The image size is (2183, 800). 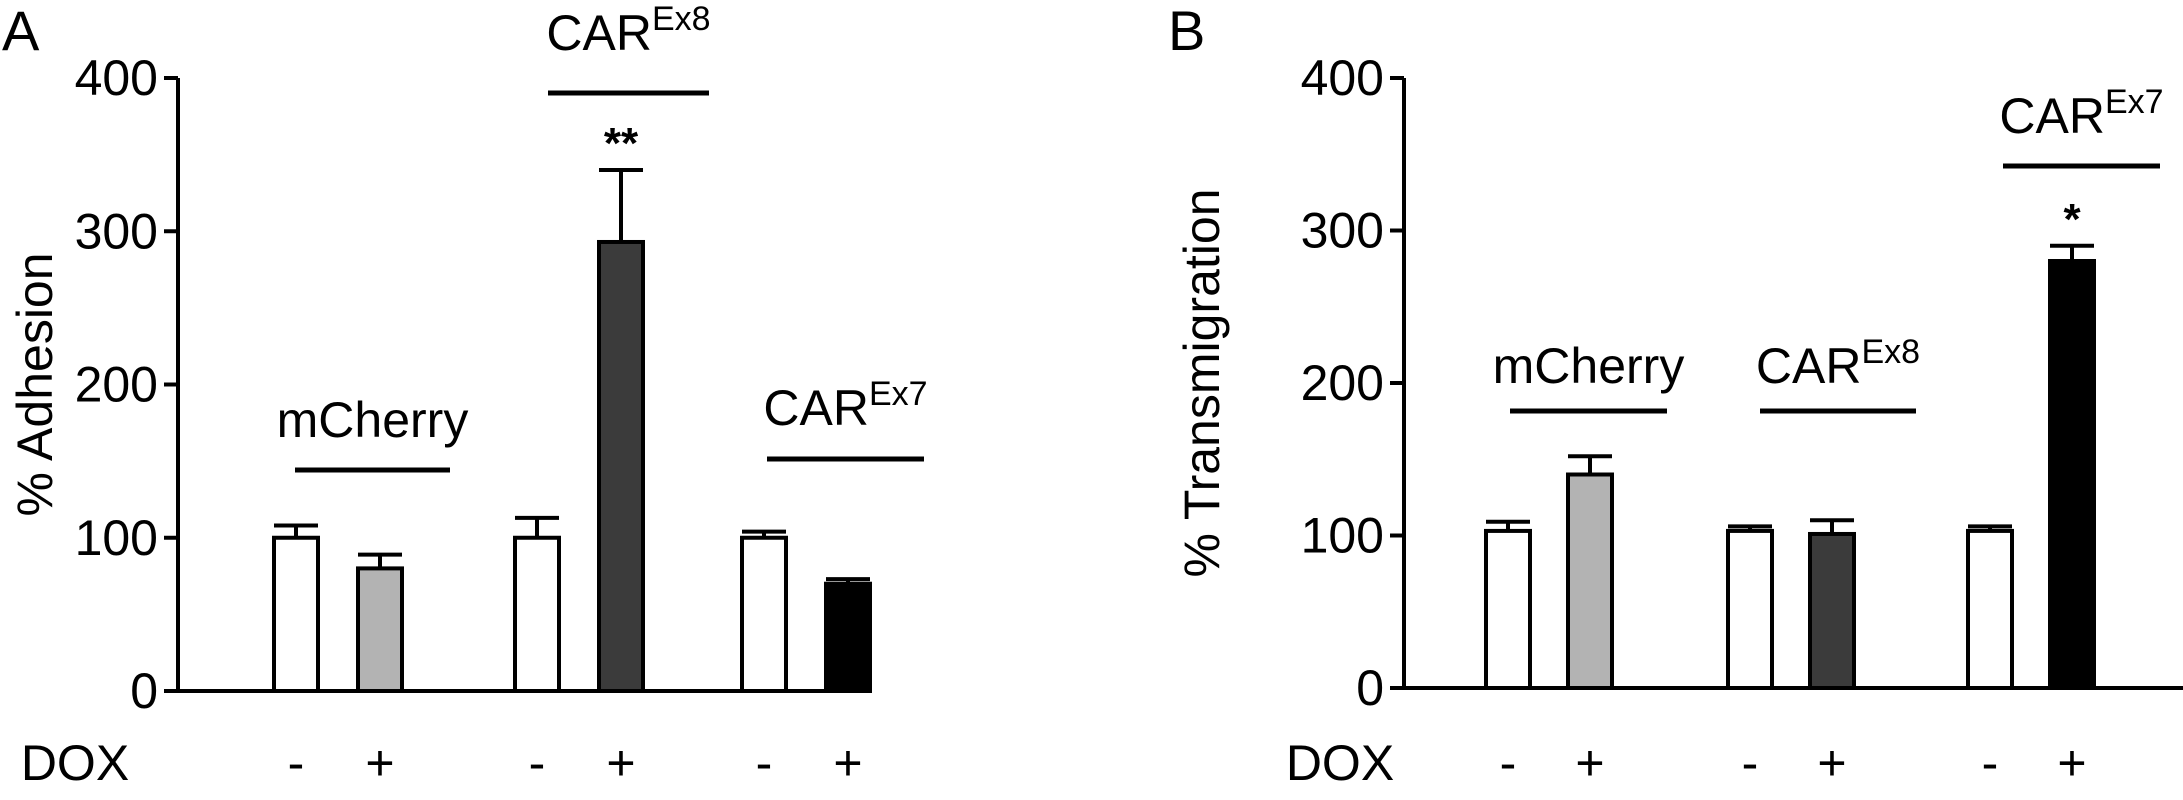 I want to click on group-2: CAREx7 - +, so click(x=834, y=583).